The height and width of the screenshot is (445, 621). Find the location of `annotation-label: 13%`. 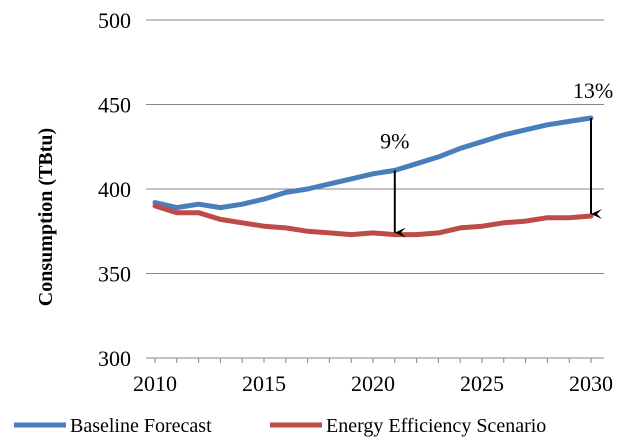

annotation-label: 13% is located at coordinates (593, 90).